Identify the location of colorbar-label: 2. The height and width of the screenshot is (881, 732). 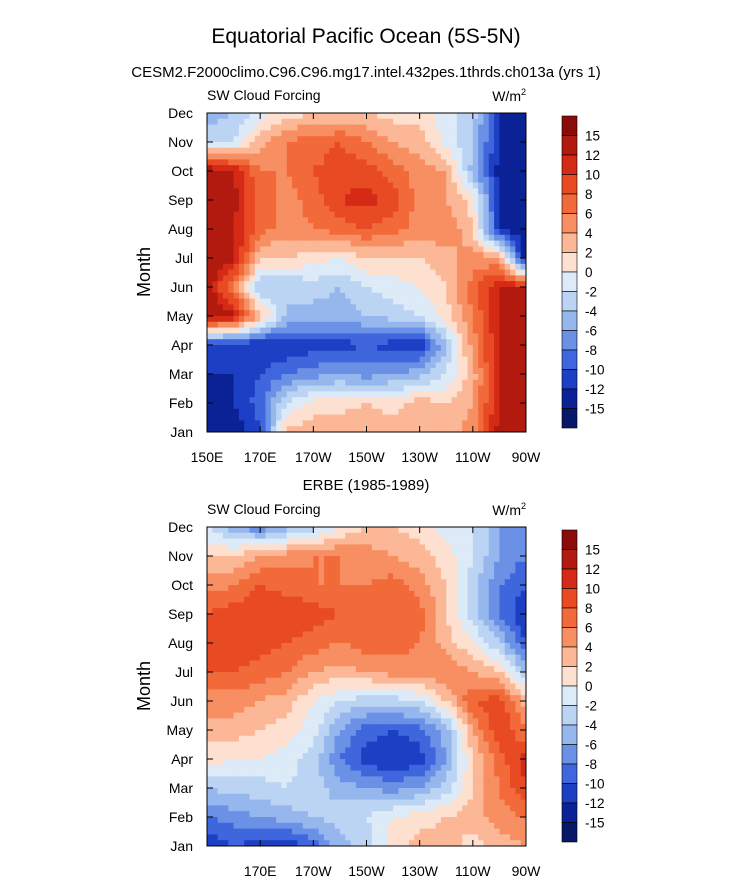
(589, 253).